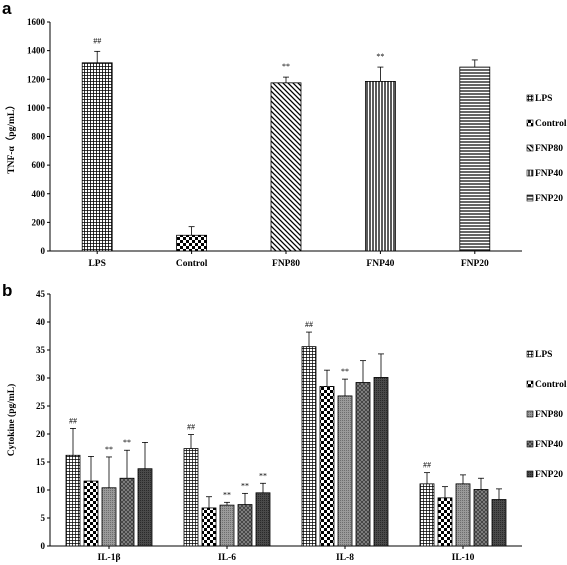  Describe the element at coordinates (39, 137) in the screenshot. I see `panel-a-y-tick-label: 800` at that location.